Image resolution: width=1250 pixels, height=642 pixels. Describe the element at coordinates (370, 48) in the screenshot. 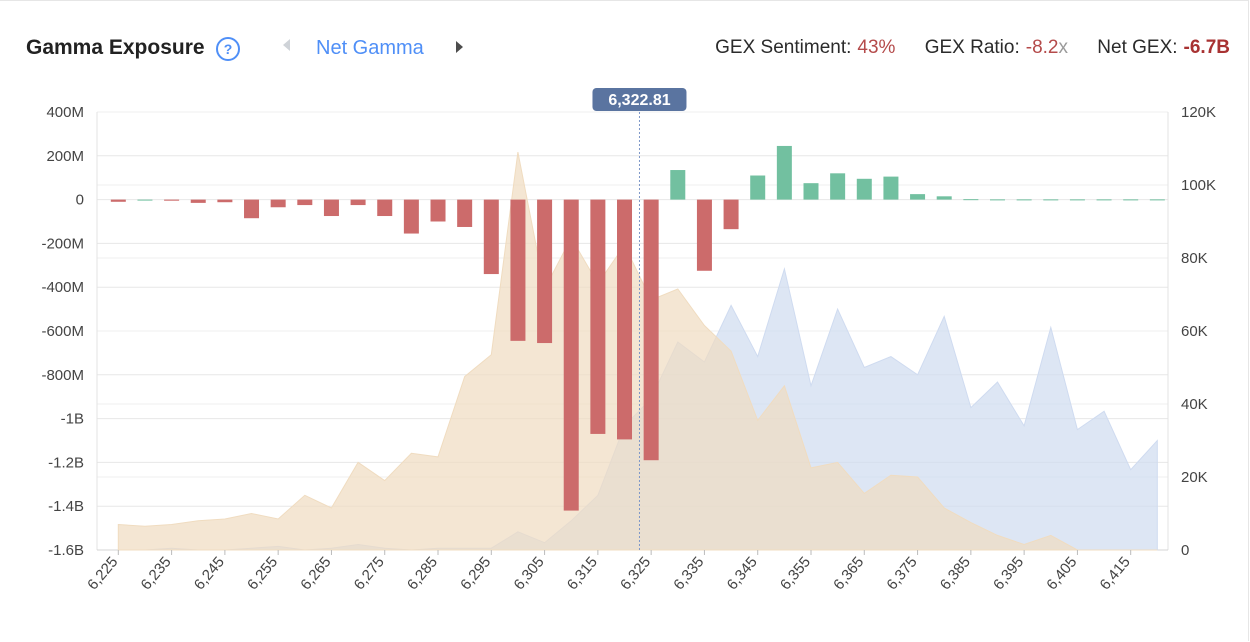

I see `view-selector-label: Net Gamma` at that location.